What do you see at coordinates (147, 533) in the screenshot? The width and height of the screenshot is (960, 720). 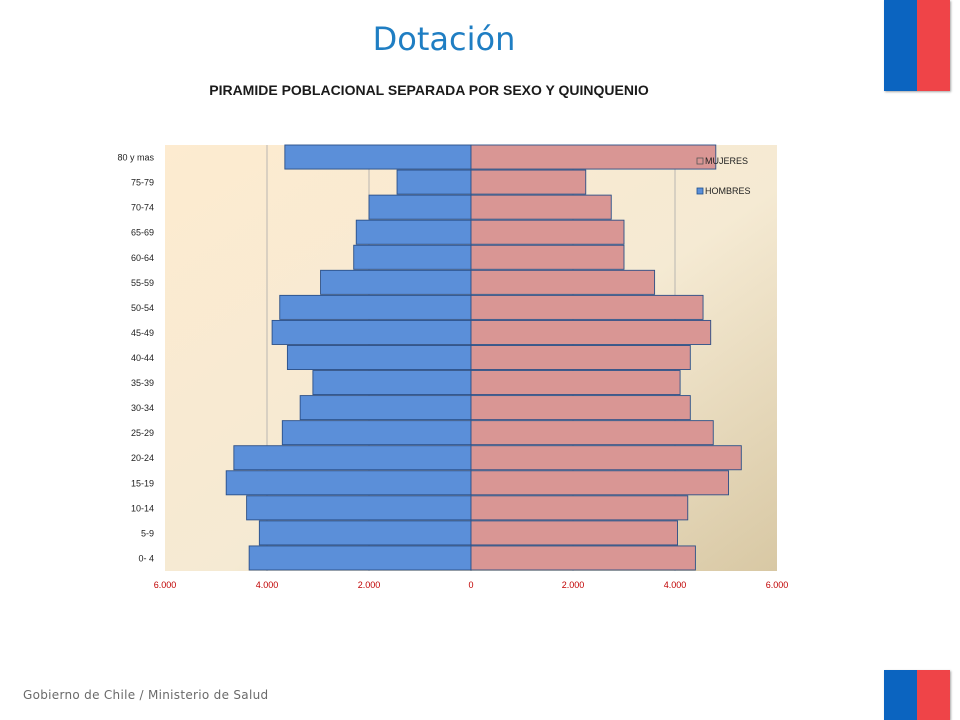 I see `category-label: 5-9` at bounding box center [147, 533].